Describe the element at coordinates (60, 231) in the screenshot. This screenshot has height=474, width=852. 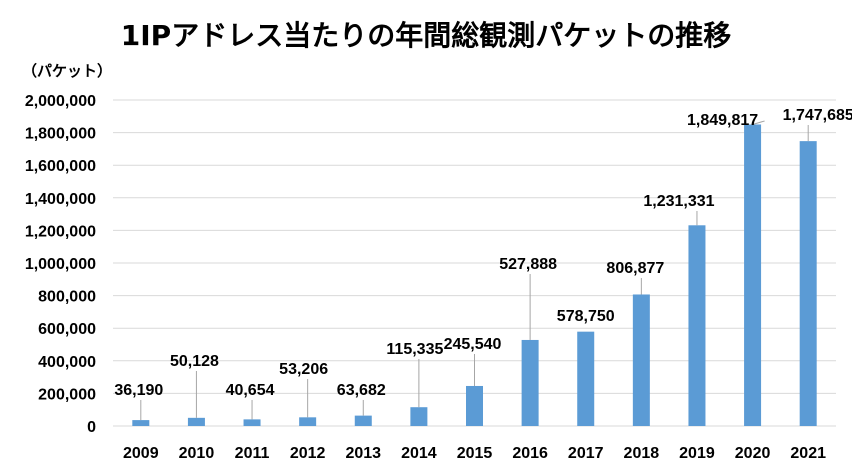
I see `y-tick-label: 1,200,000` at that location.